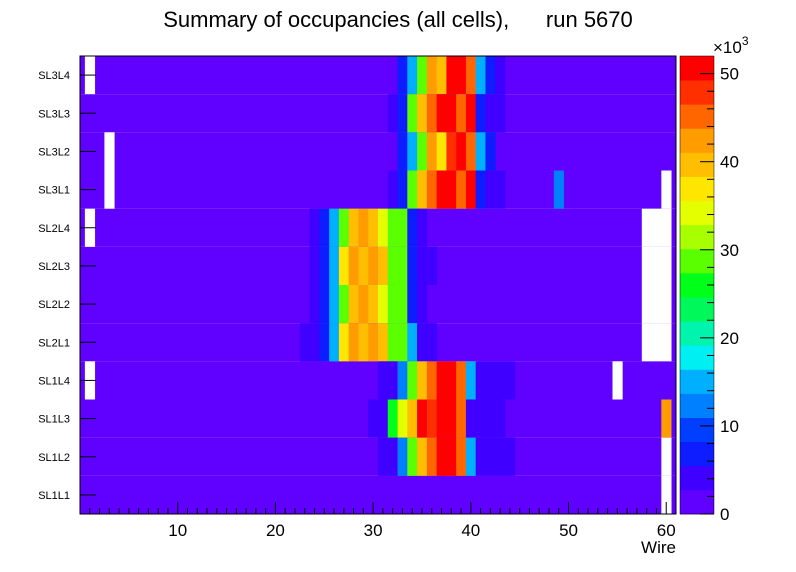 The image size is (796, 572). I want to click on color-scale-bar, so click(697, 285).